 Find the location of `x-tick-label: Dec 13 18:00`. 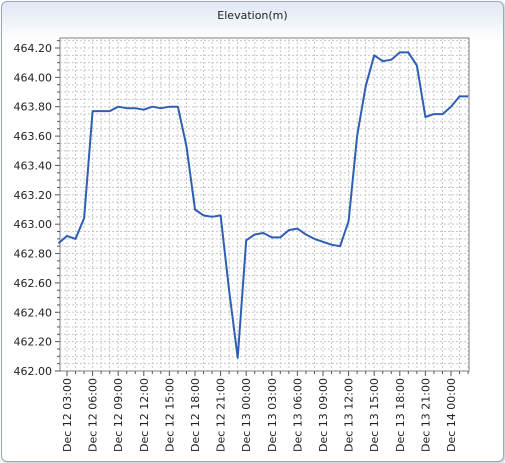

x-tick-label: Dec 13 18:00 is located at coordinates (400, 415).